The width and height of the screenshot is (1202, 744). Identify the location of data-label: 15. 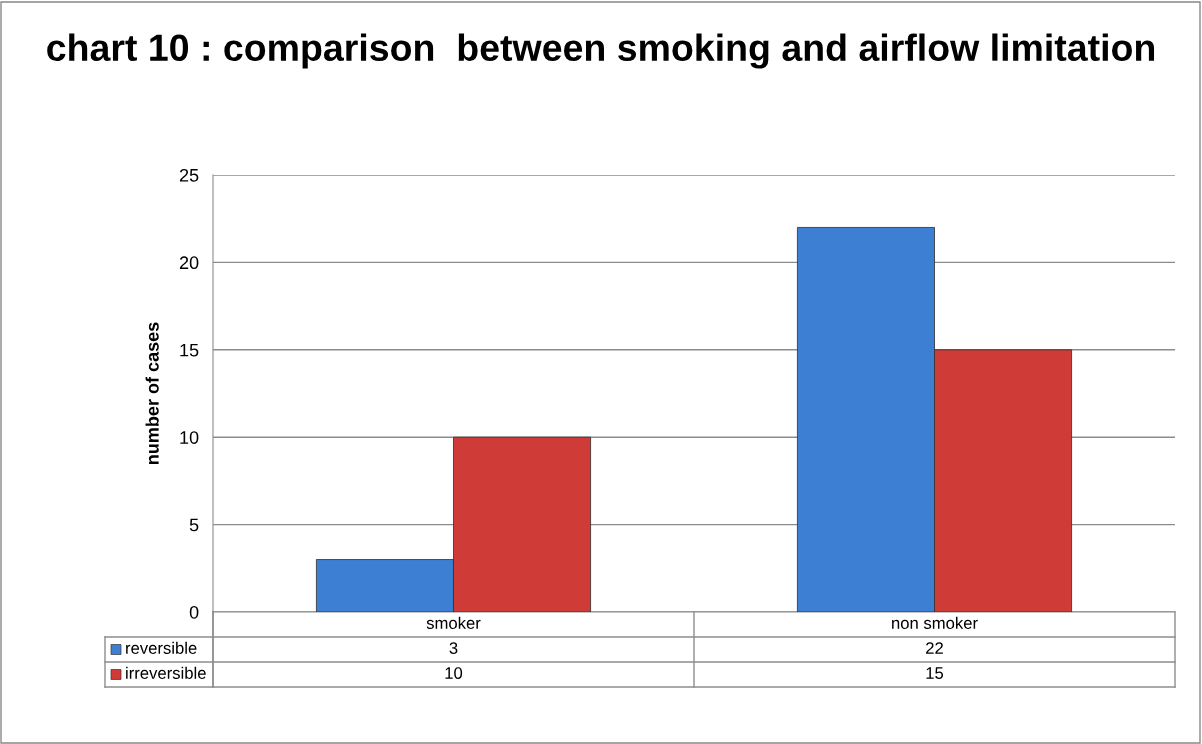
(935, 673).